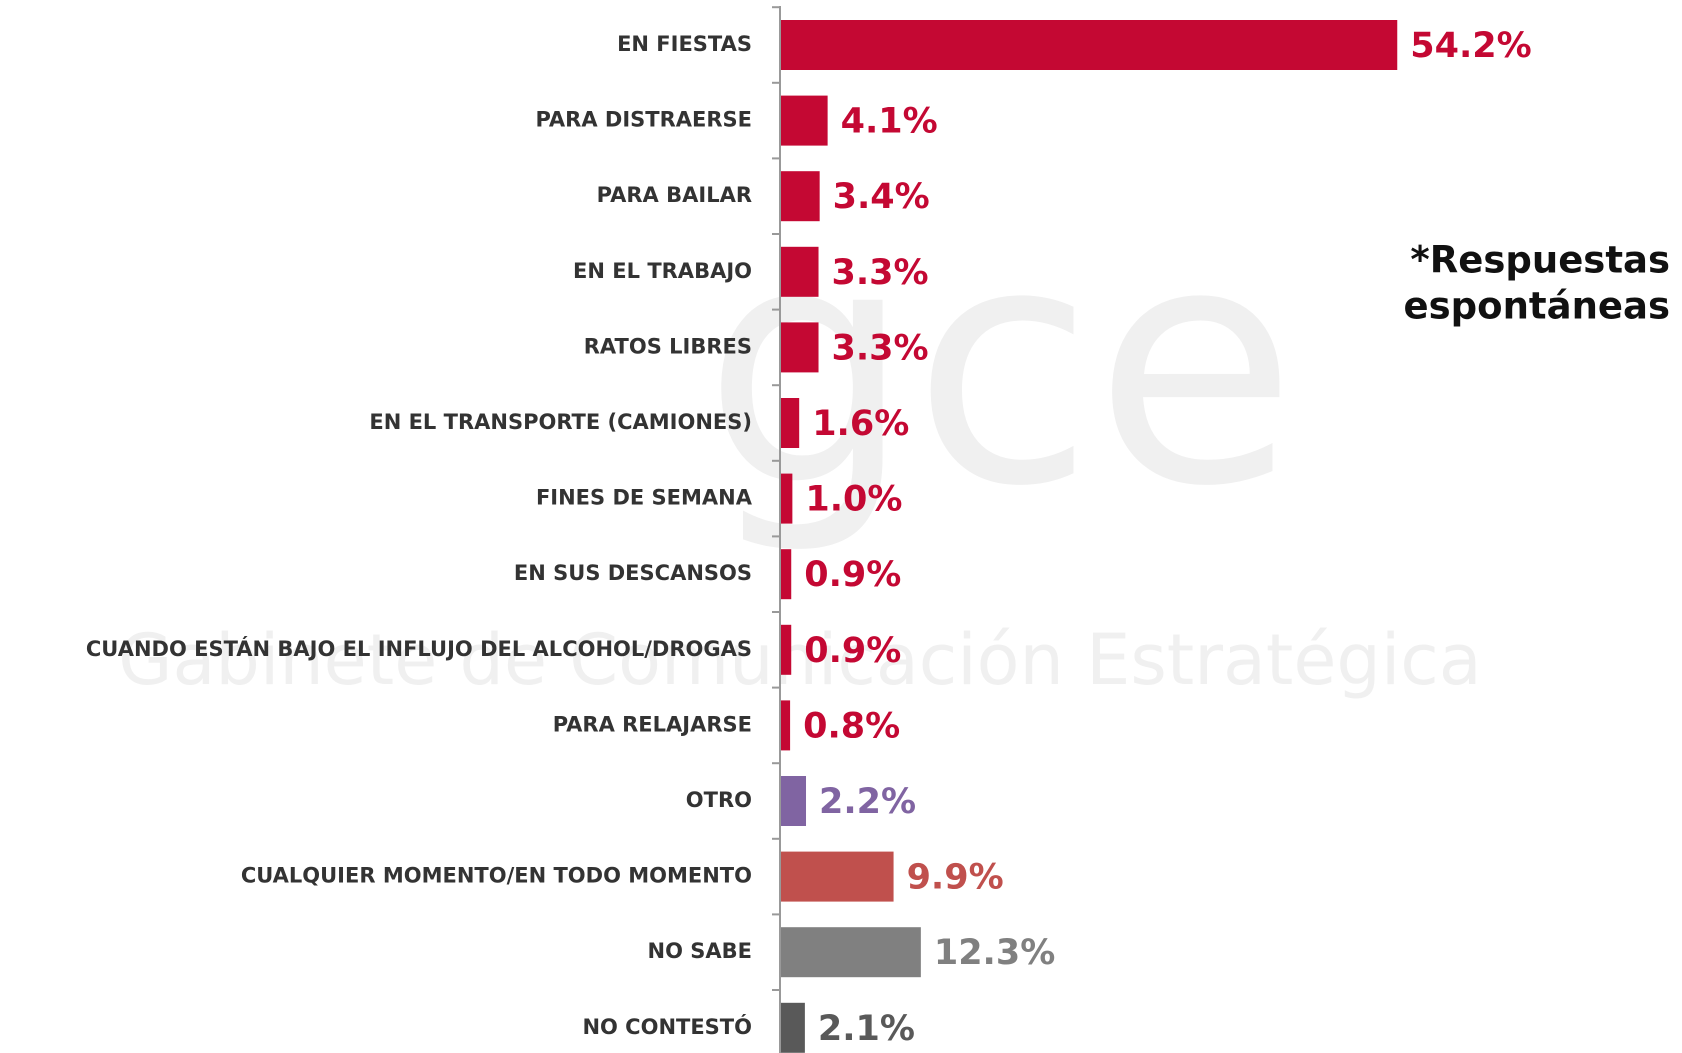 The image size is (1682, 1053). I want to click on category-label: PARA RELAJARSE, so click(652, 724).